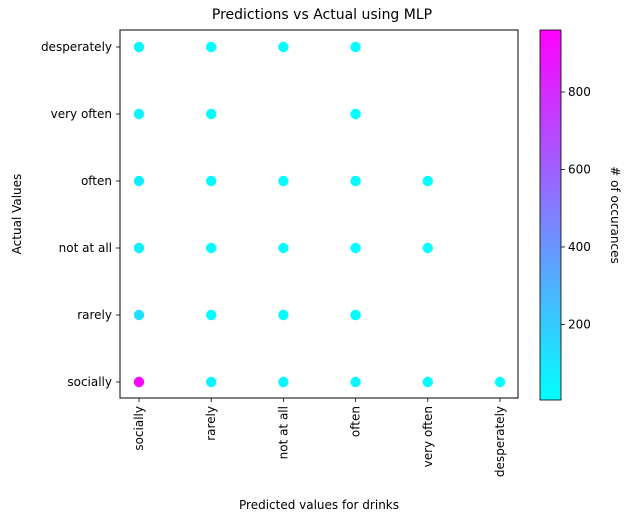 This screenshot has width=628, height=525. Describe the element at coordinates (96, 181) in the screenshot. I see `y-tick-label: often` at that location.